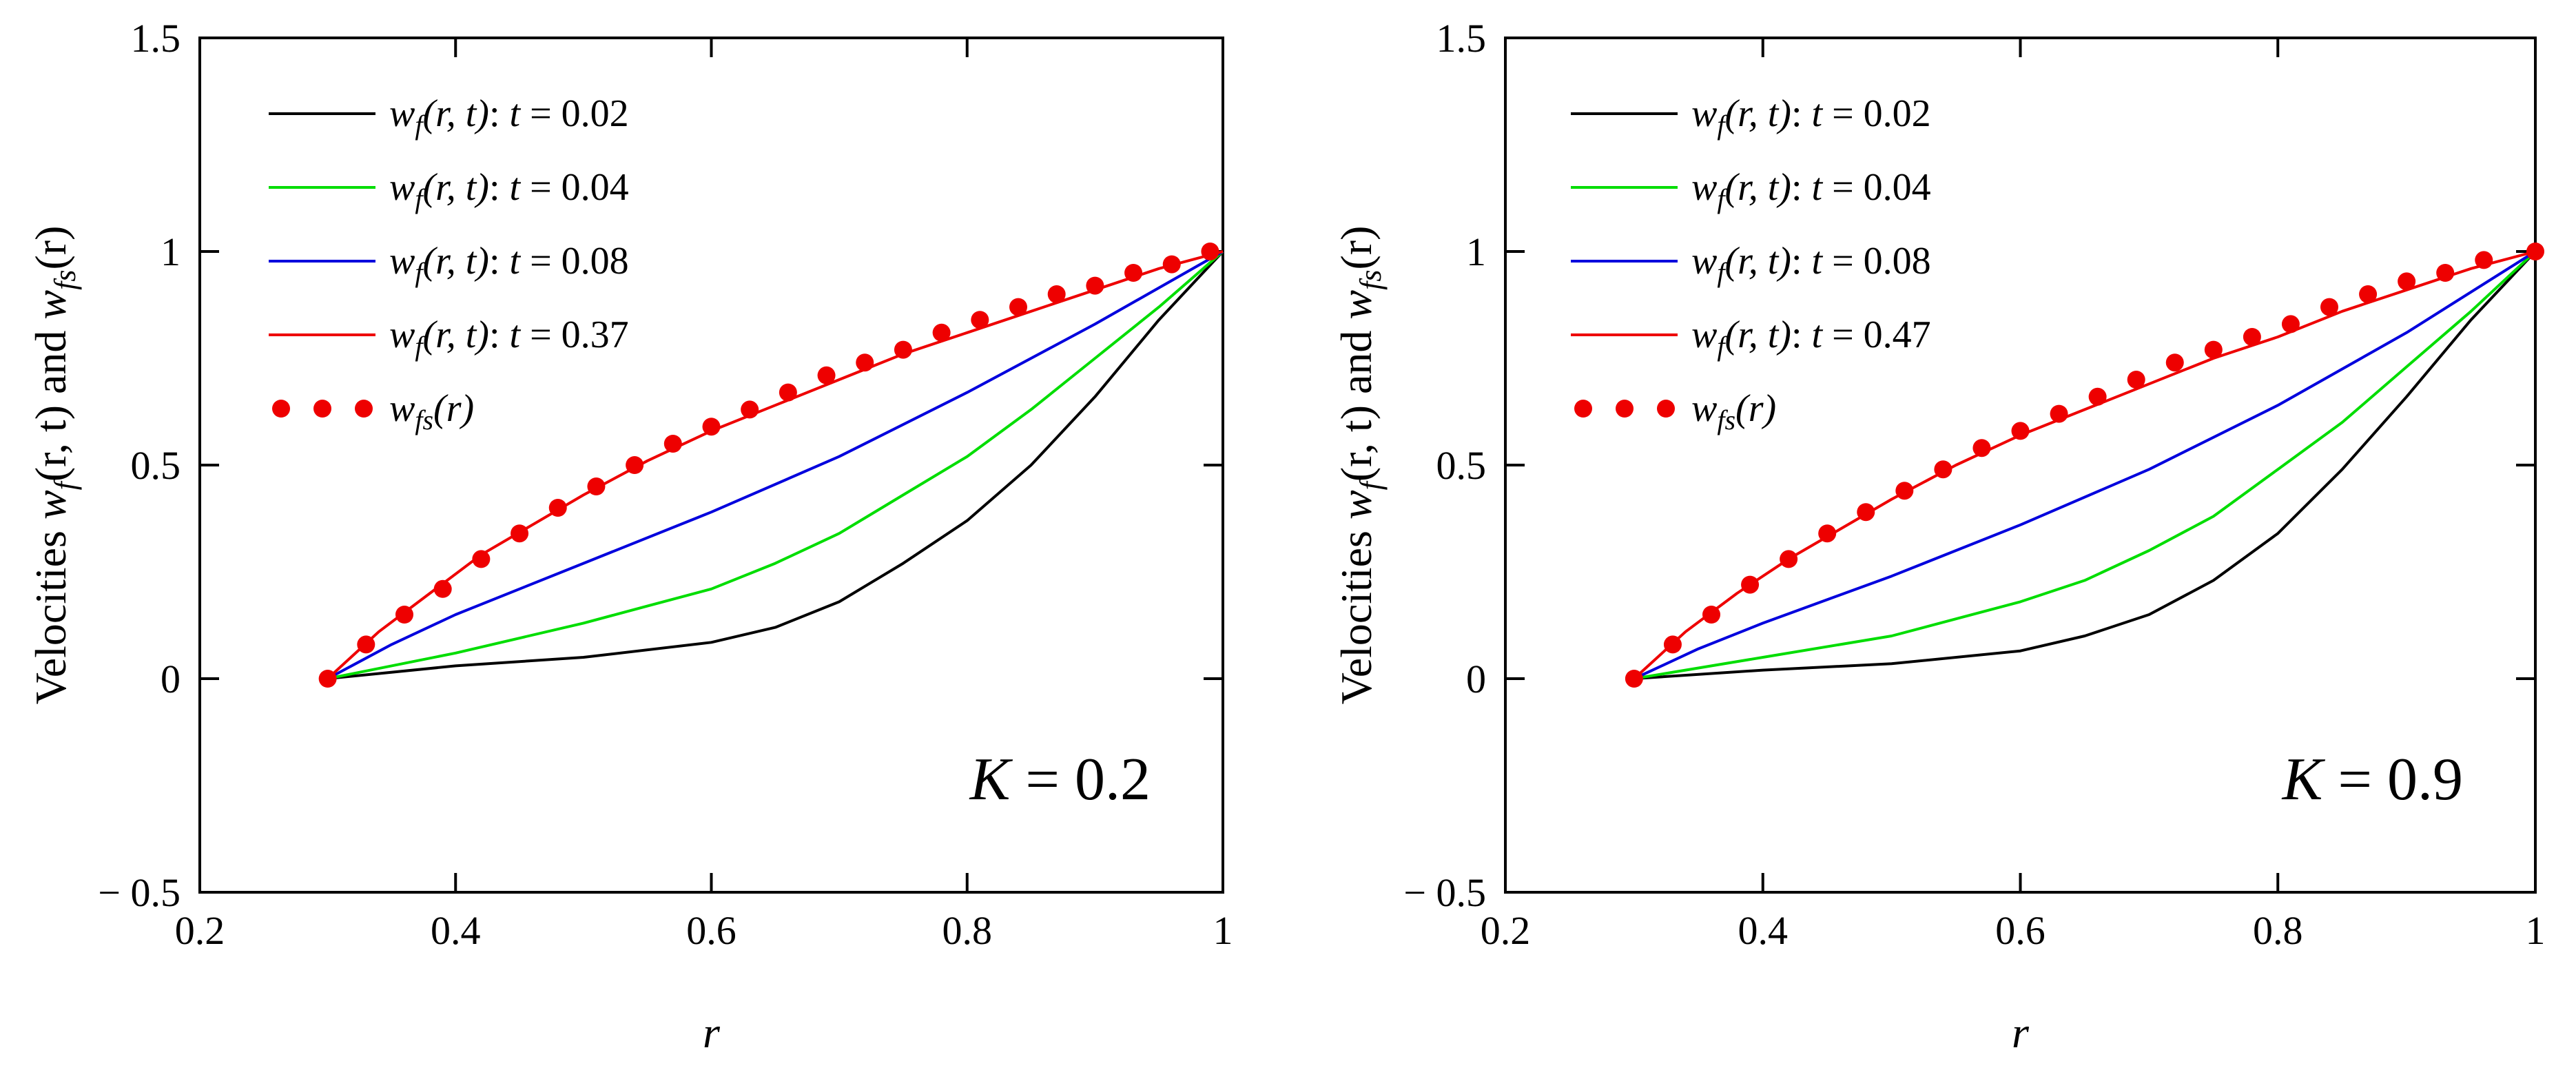  Describe the element at coordinates (1811, 337) in the screenshot. I see `legend-entry: wf(r, t): t = 0.47` at that location.